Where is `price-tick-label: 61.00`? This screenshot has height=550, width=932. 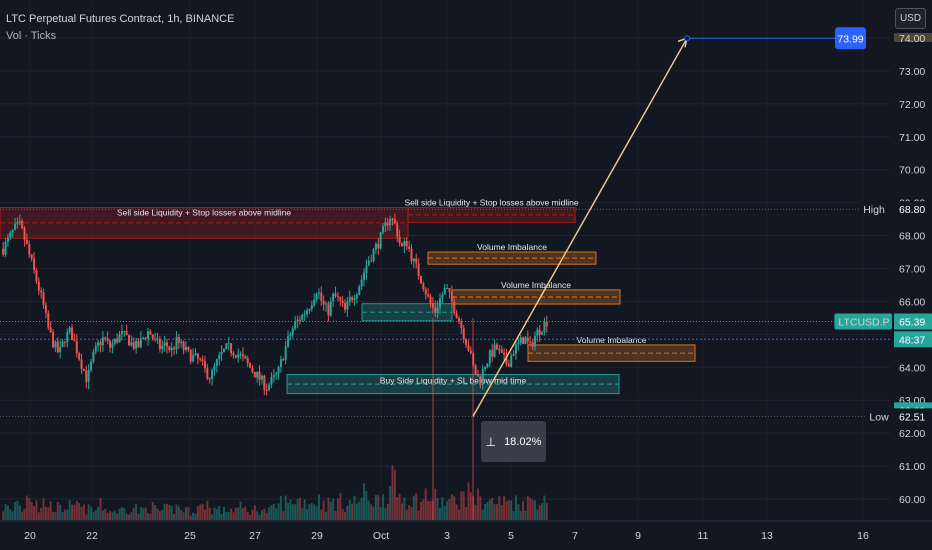 price-tick-label: 61.00 is located at coordinates (912, 467).